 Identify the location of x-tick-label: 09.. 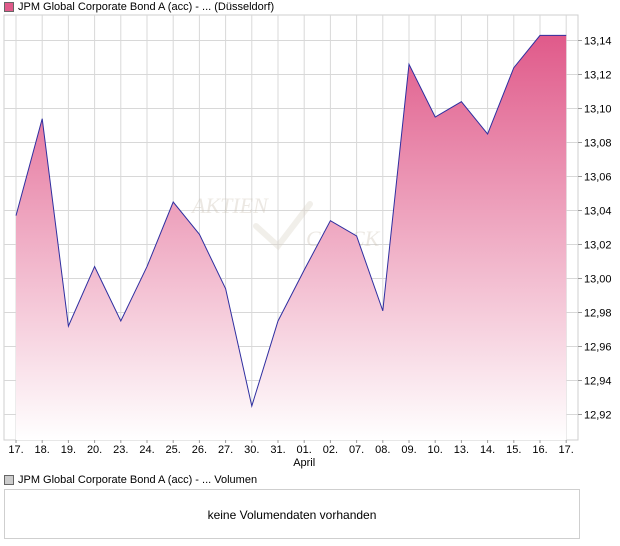
(408, 450).